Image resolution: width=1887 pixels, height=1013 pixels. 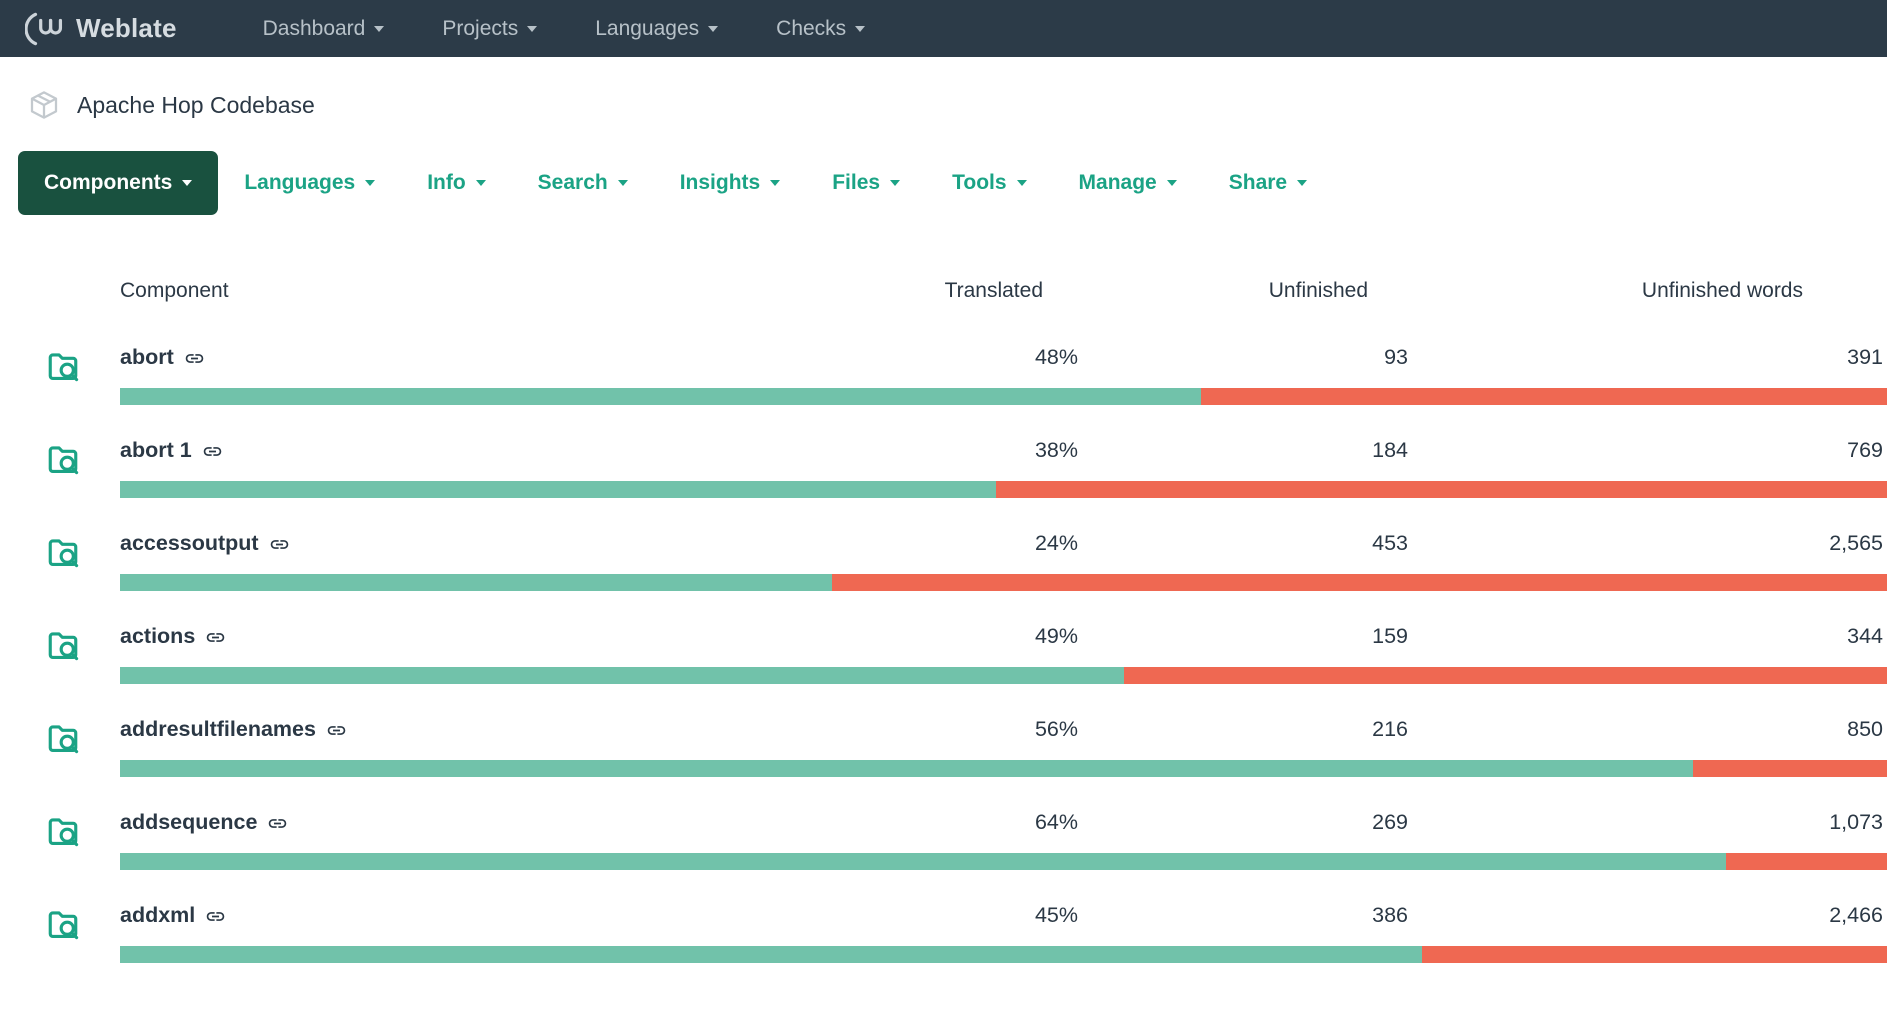 I want to click on unfinished-value: 159, so click(x=1390, y=636).